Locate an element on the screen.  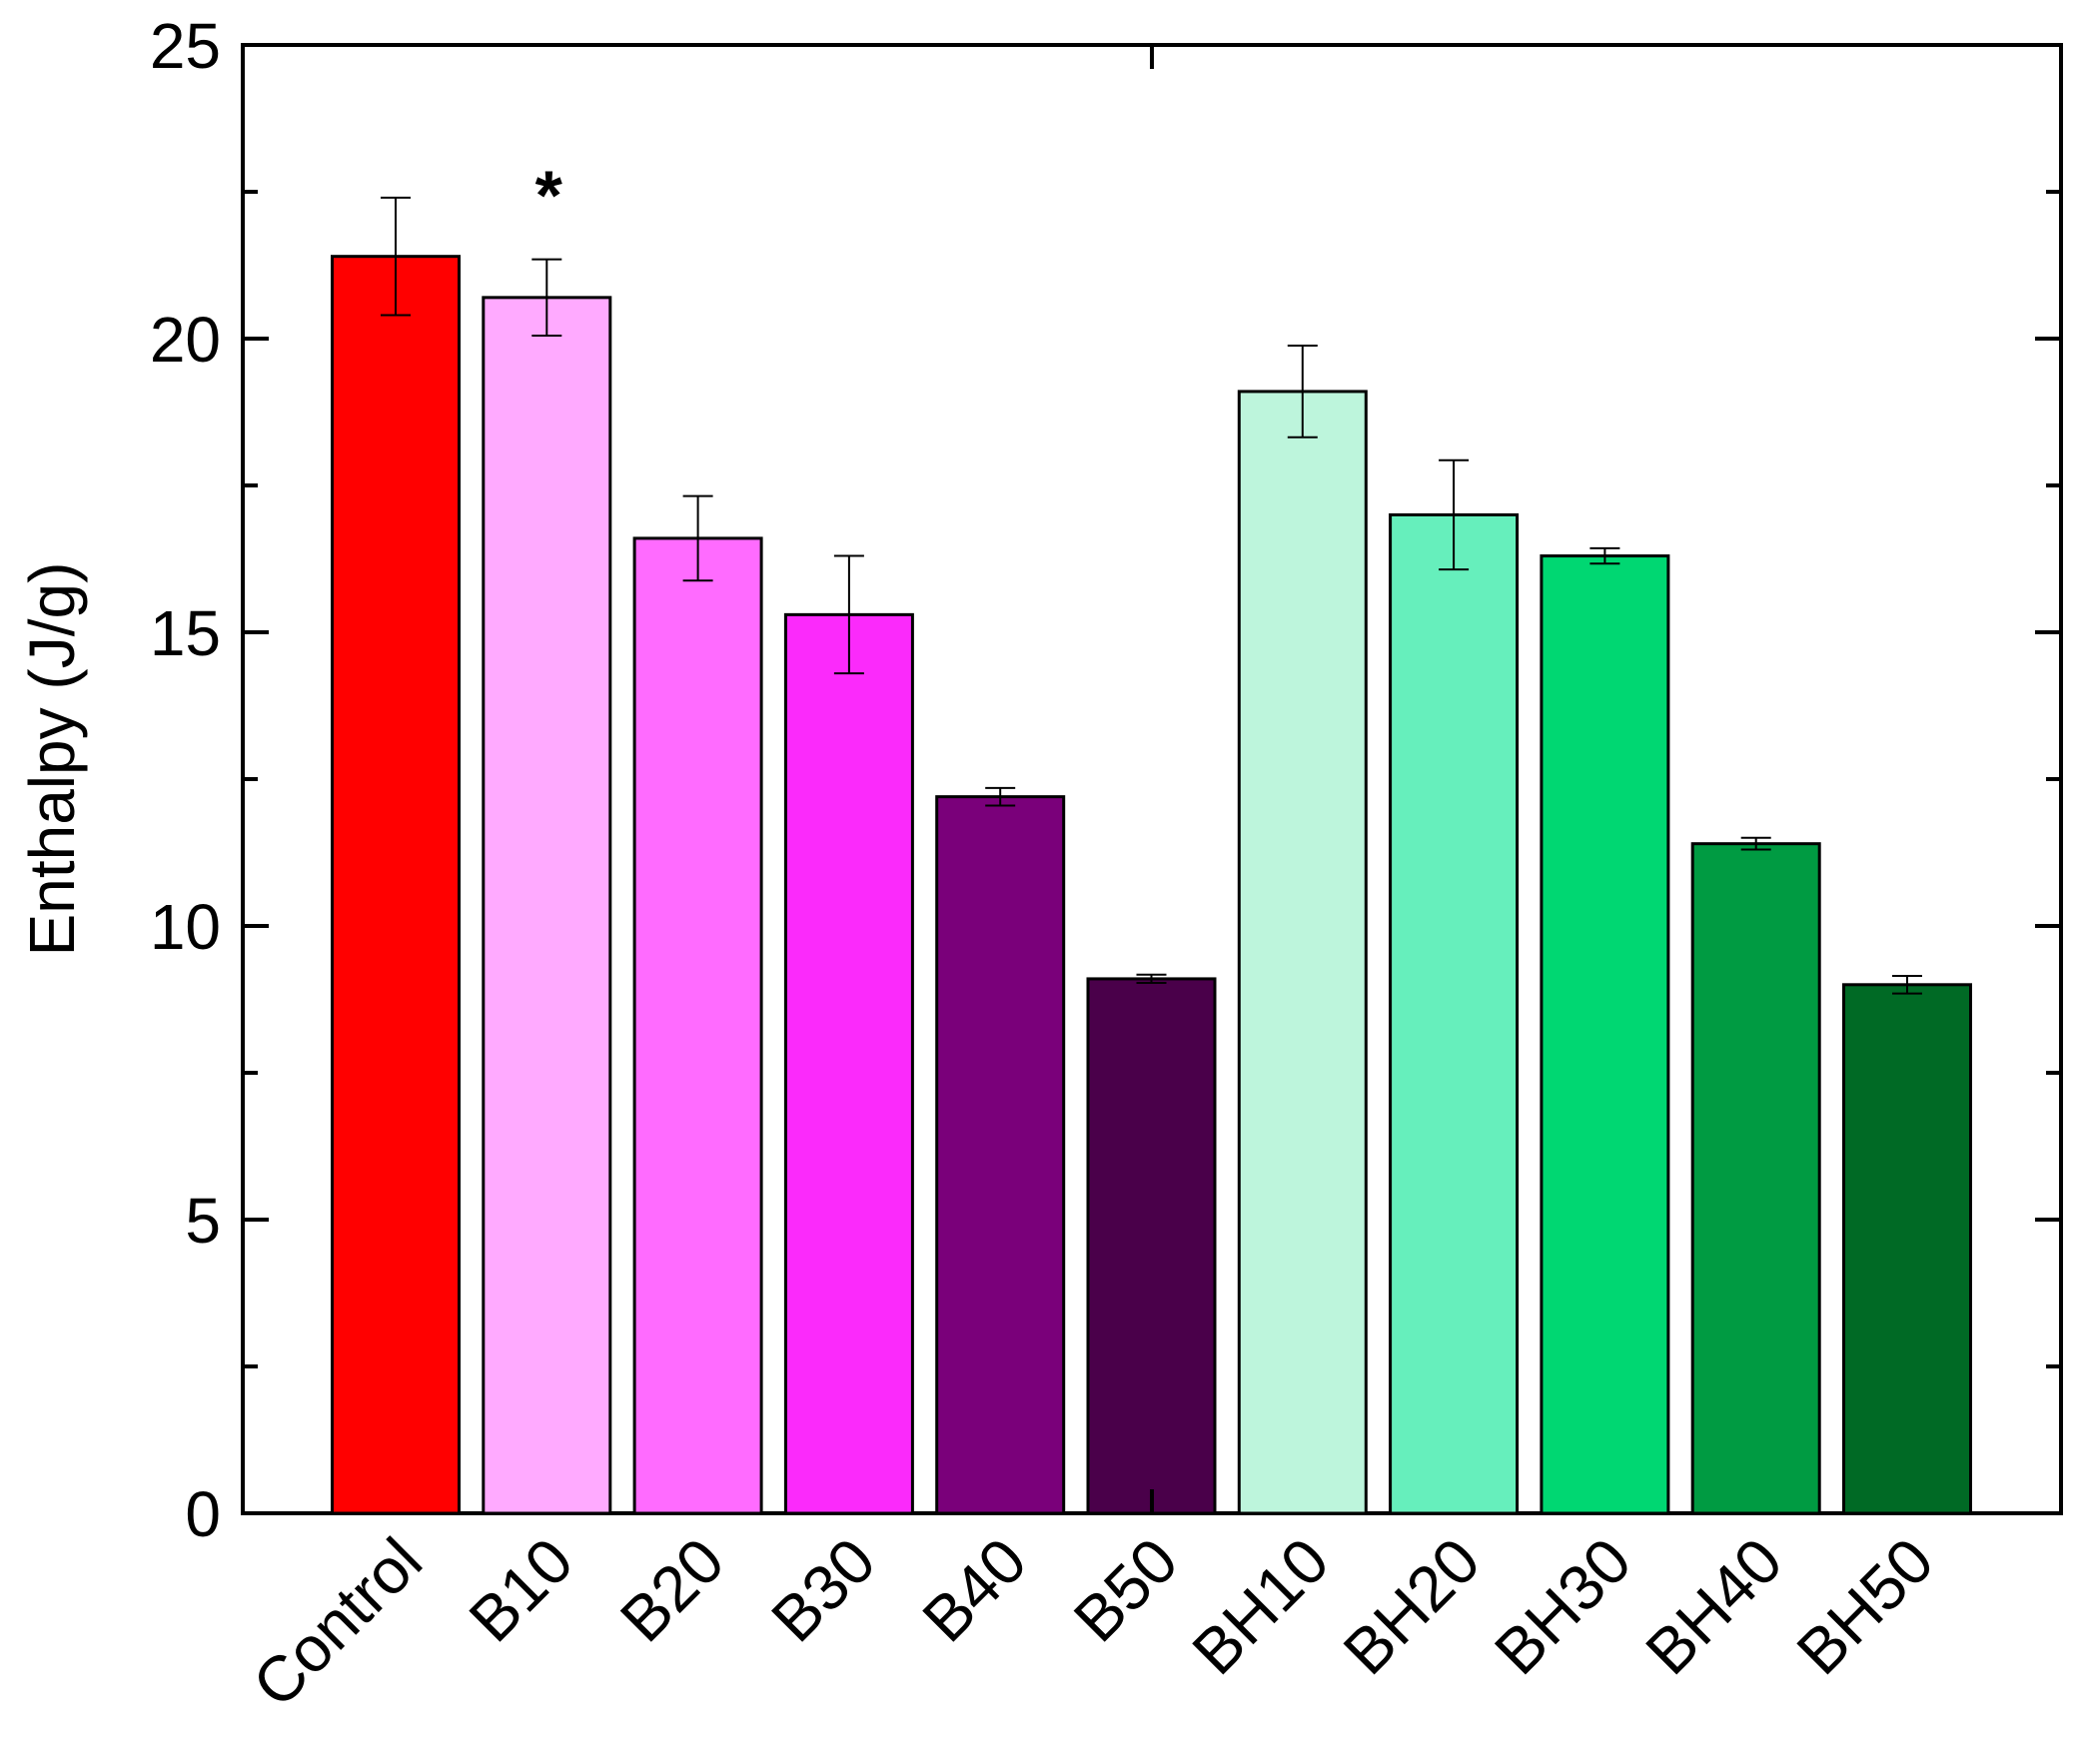
x-tick-label-bh10: BH10 is located at coordinates (1261, 1606).